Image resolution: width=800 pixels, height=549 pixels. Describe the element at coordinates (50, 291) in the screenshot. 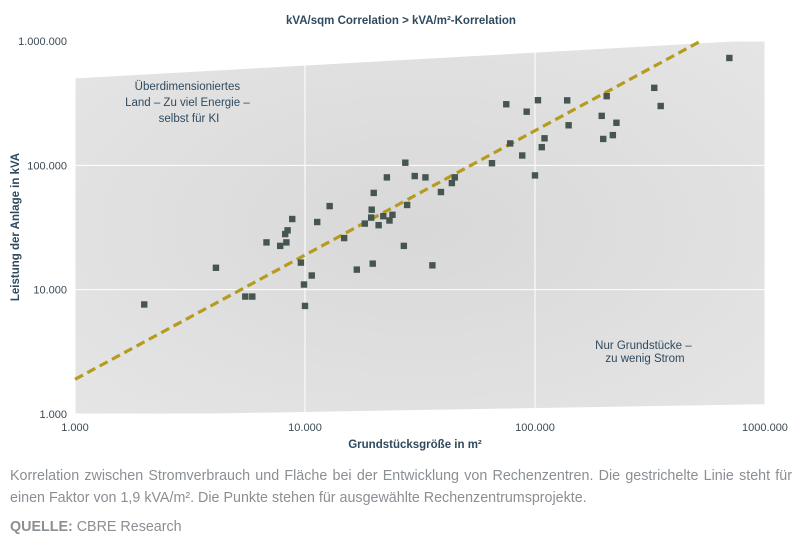

I see `y-tick-label: 10.000` at that location.